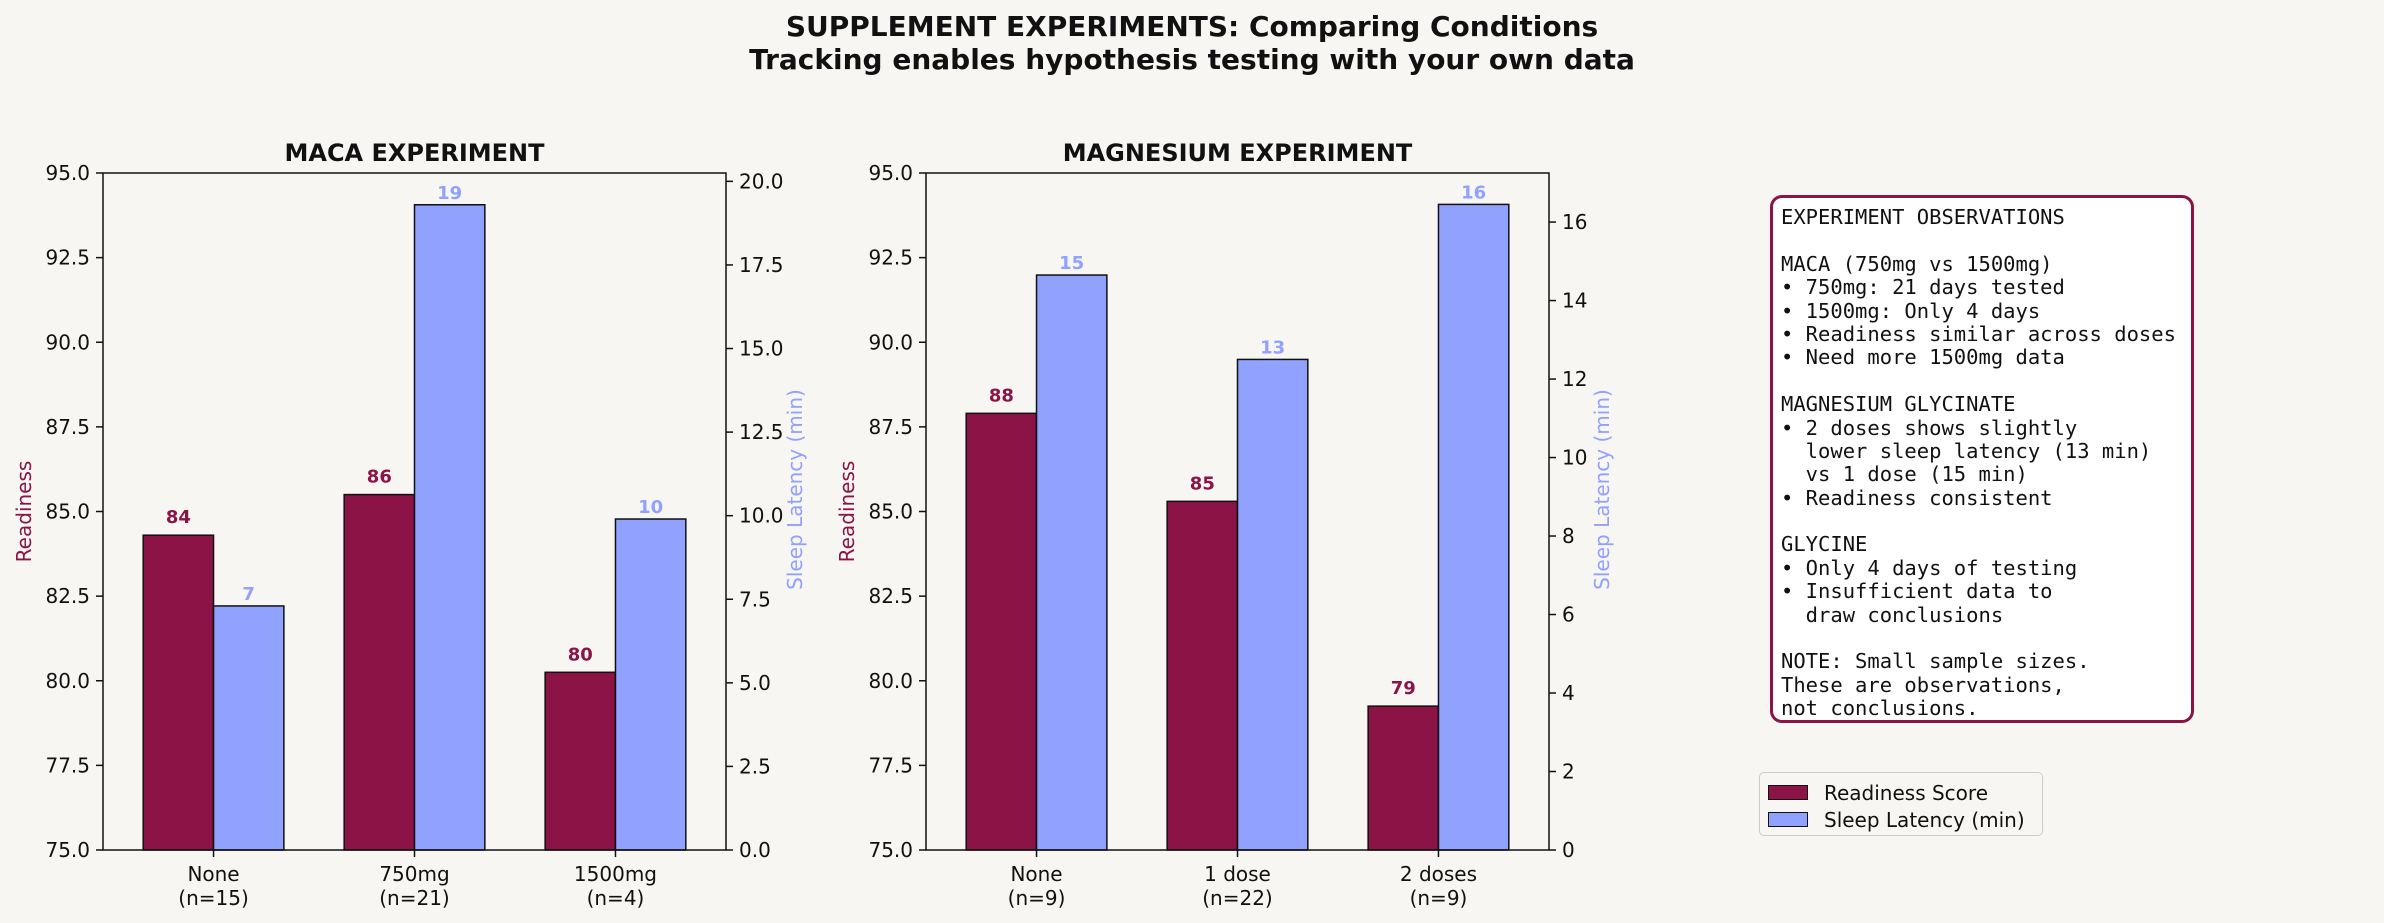  What do you see at coordinates (1001, 395) in the screenshot?
I see `data-label-readiness: 88` at bounding box center [1001, 395].